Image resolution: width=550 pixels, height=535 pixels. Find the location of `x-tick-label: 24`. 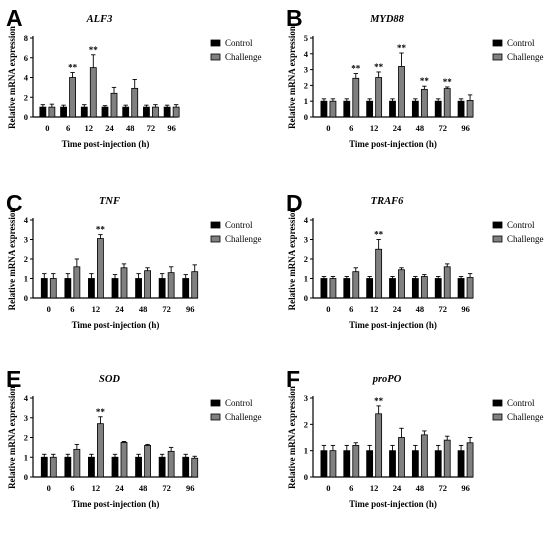

x-tick-label: 24 is located at coordinates (119, 309).